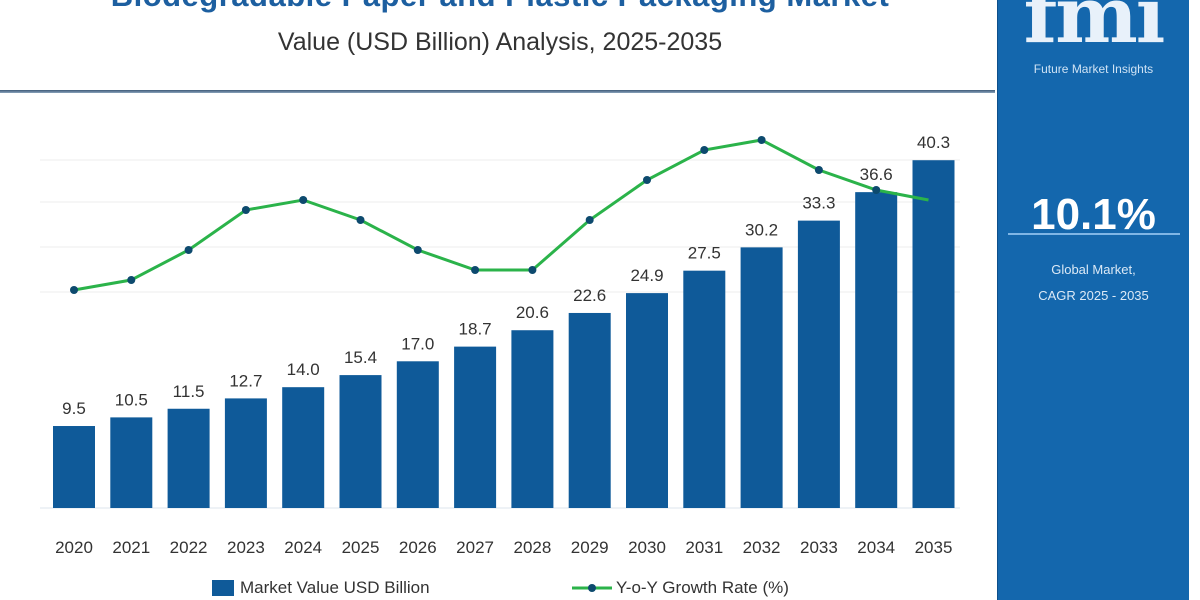 This screenshot has height=600, width=1200. I want to click on x-tick-2026: 2026, so click(418, 547).